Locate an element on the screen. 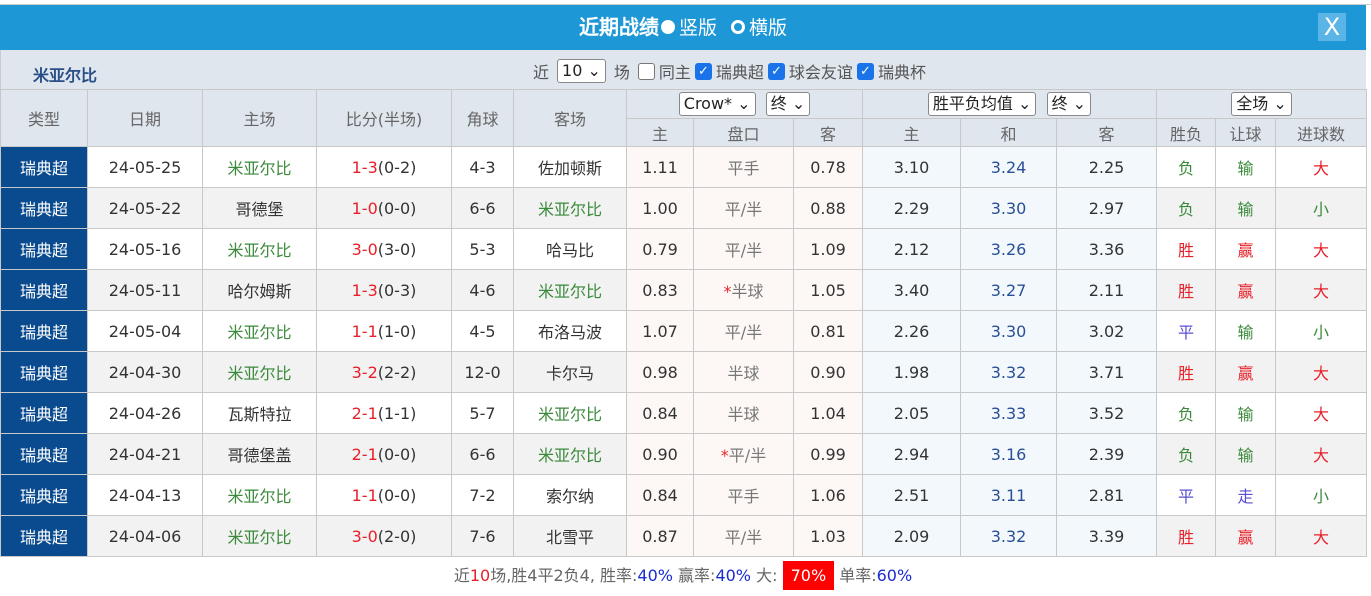 This screenshot has height=596, width=1371. company-value: Crow* is located at coordinates (708, 103).